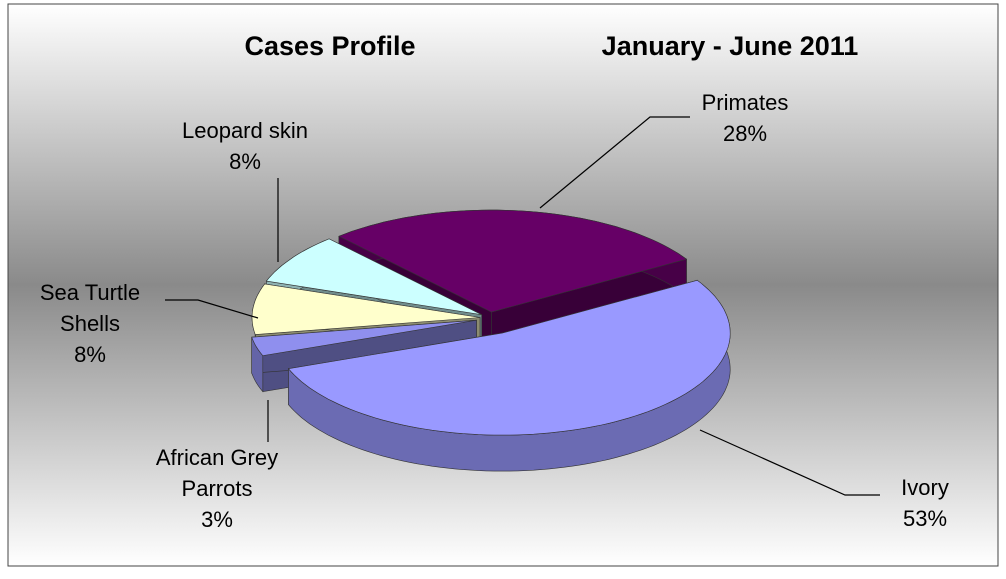 This screenshot has width=1006, height=579. Describe the element at coordinates (90, 308) in the screenshot. I see `category-label: Sea Turtle Shells` at that location.